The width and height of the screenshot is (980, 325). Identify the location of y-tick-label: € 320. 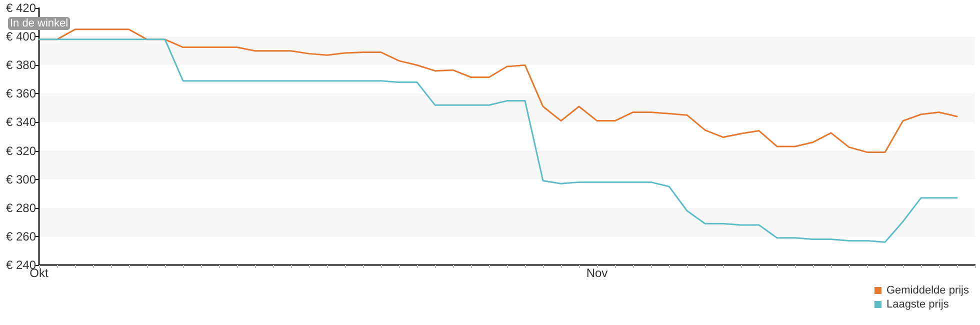
(21, 151).